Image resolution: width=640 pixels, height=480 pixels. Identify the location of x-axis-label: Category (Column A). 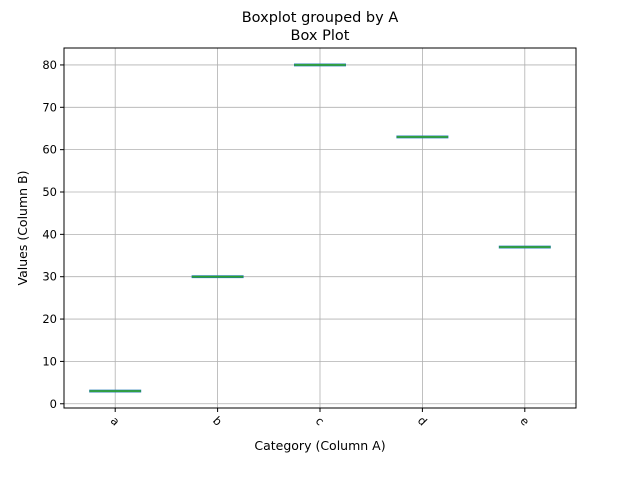
(319, 445).